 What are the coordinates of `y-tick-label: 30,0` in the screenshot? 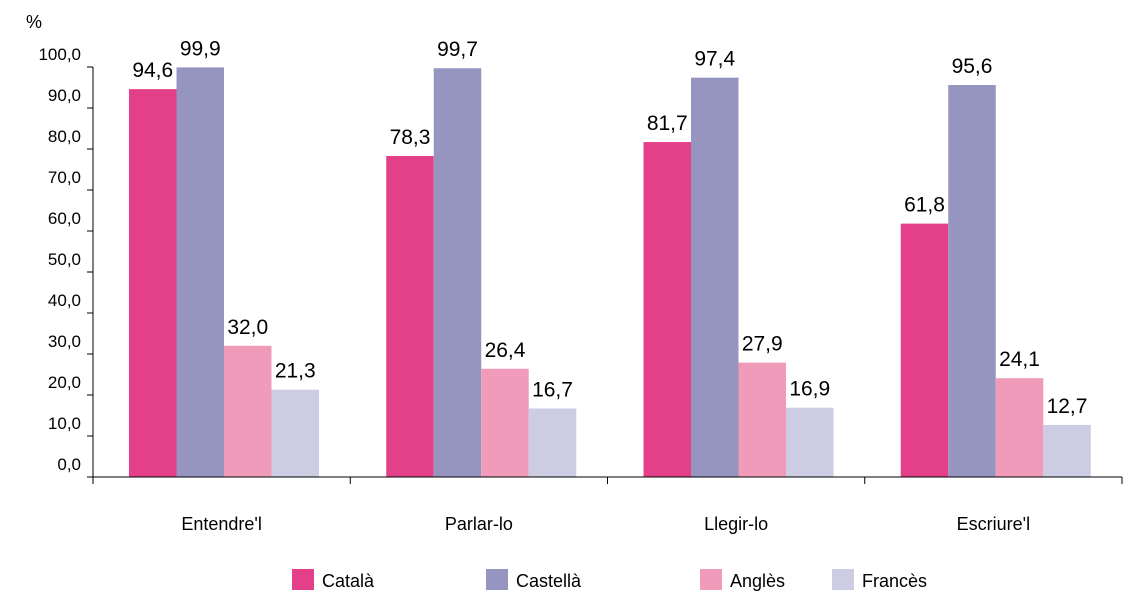 It's located at (64, 341).